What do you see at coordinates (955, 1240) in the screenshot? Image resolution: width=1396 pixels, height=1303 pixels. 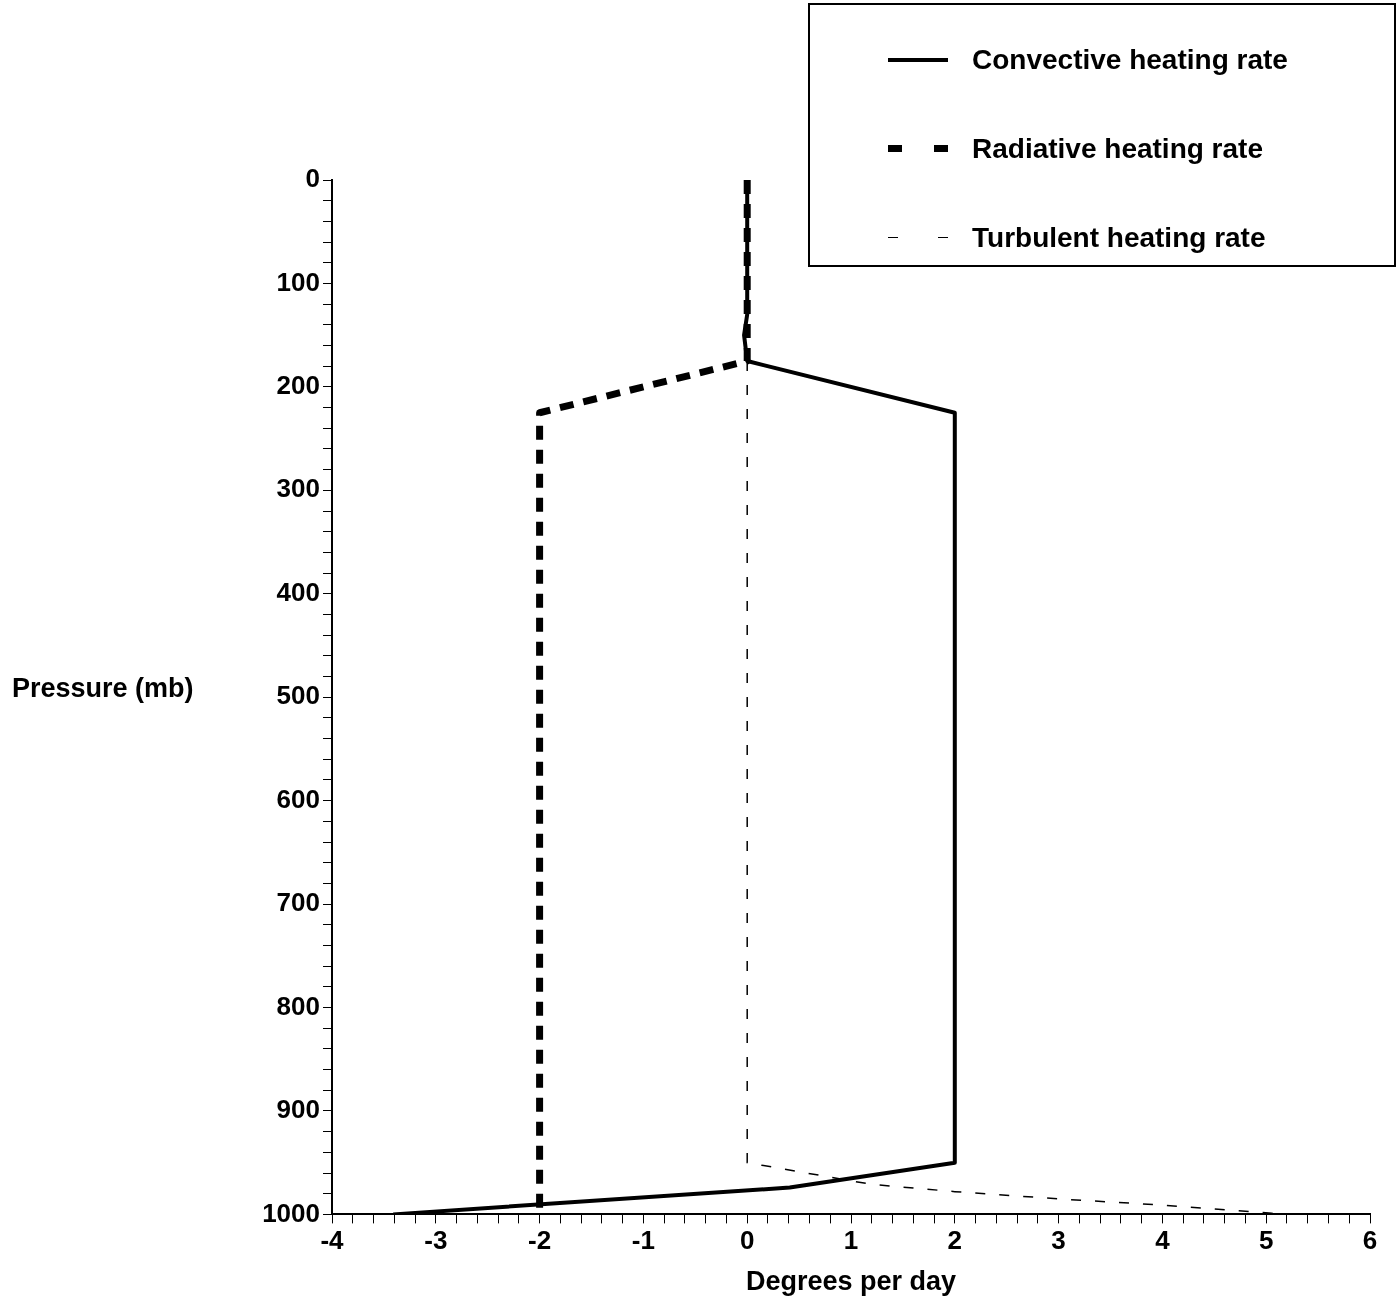 I see `x-tick-label: 2` at bounding box center [955, 1240].